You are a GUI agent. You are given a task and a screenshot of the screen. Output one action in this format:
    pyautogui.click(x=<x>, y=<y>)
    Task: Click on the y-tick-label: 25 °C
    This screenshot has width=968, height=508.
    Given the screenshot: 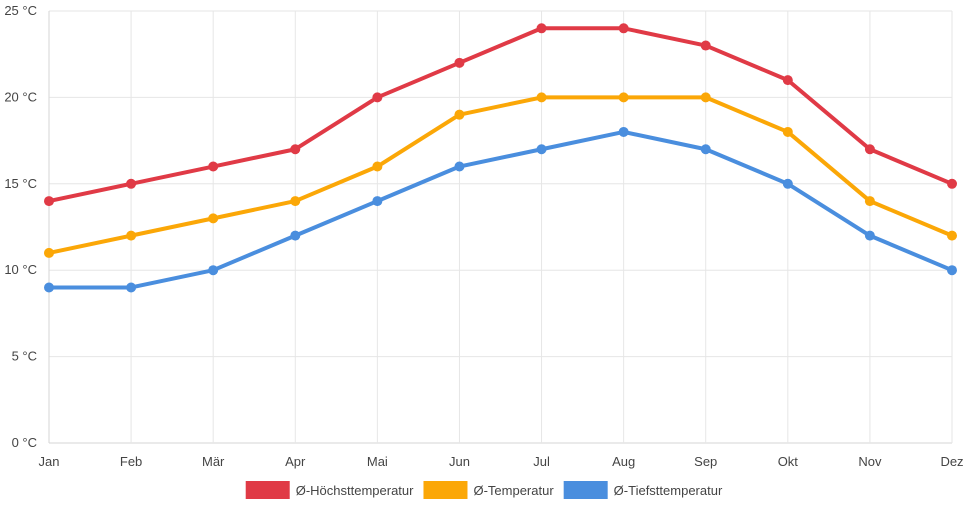 What is the action you would take?
    pyautogui.click(x=20, y=10)
    